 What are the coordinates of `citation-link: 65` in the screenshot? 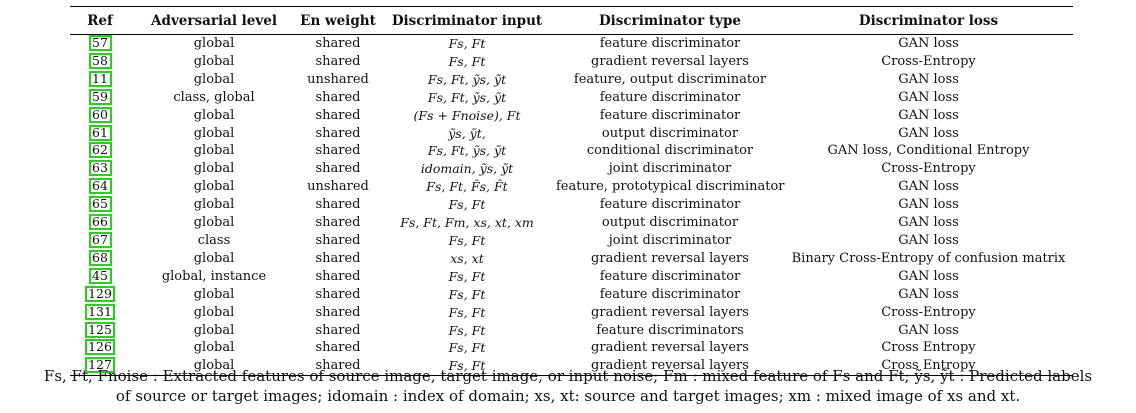 It's located at (100, 204).